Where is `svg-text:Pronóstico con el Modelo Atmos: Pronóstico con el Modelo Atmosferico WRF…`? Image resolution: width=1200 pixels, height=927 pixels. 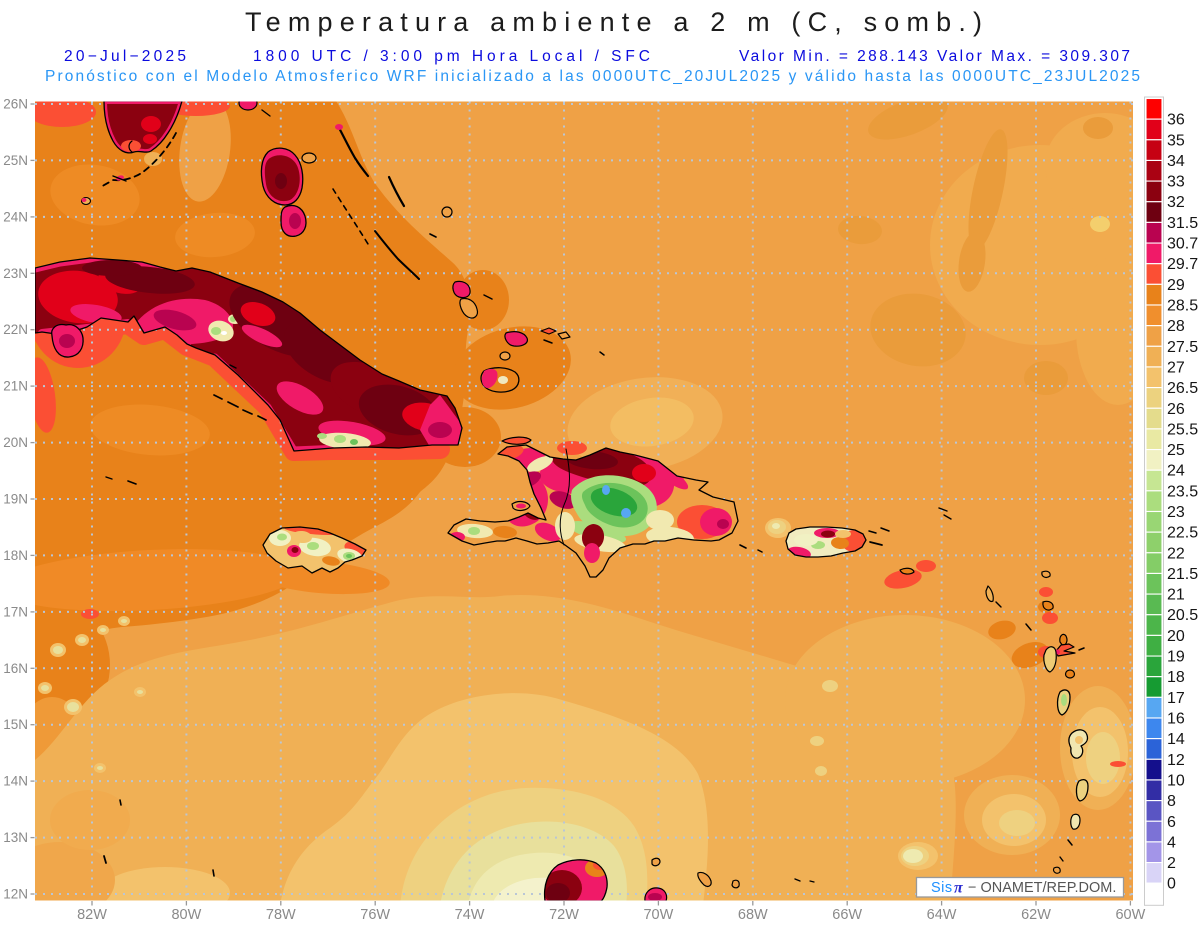 svg-text:Pronóstico con el Modelo Atmos: Pronóstico con el Modelo Atmosferico WRF… is located at coordinates (592, 76).